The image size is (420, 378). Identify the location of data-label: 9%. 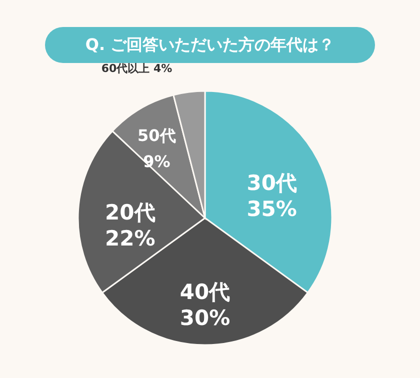
(156, 162).